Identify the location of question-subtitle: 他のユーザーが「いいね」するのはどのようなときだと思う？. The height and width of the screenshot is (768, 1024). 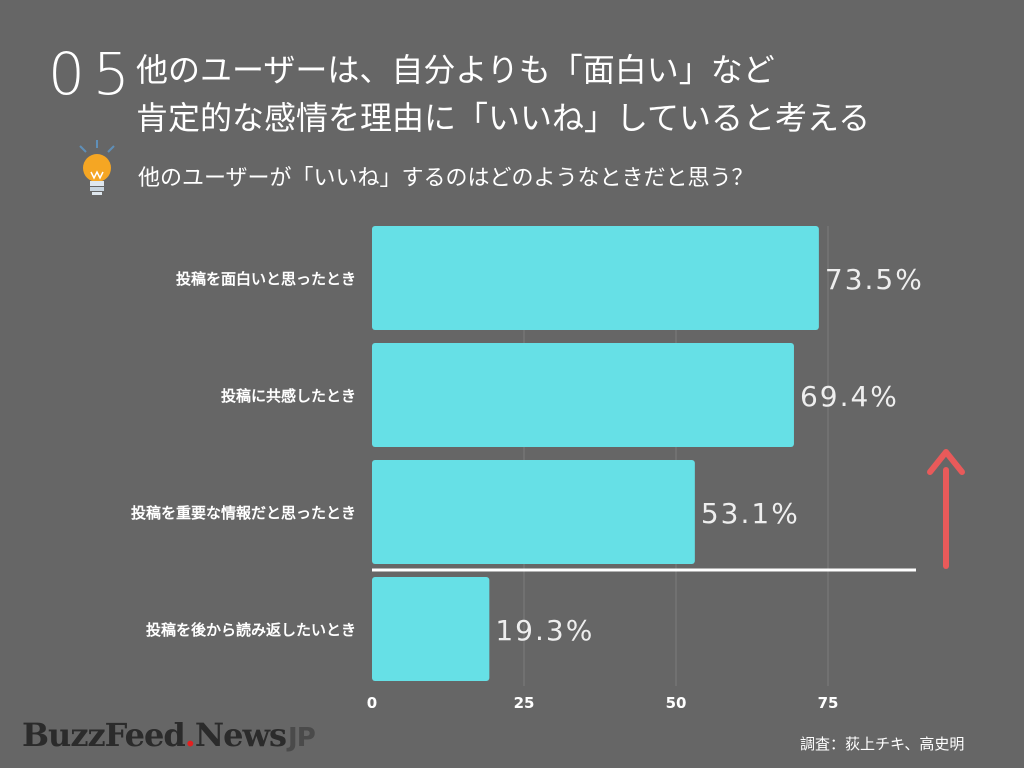
(446, 178).